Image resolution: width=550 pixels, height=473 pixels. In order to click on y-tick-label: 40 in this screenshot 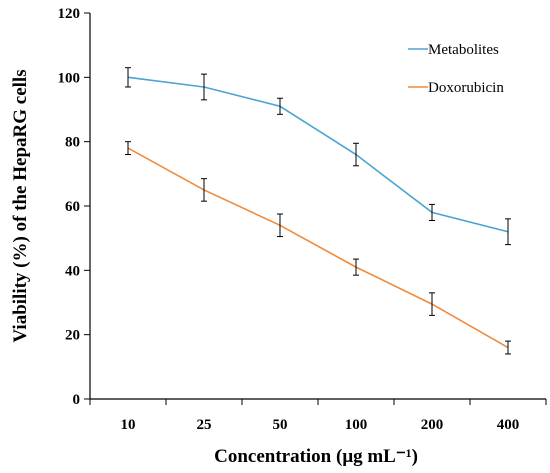, I will do `click(72, 271)`.